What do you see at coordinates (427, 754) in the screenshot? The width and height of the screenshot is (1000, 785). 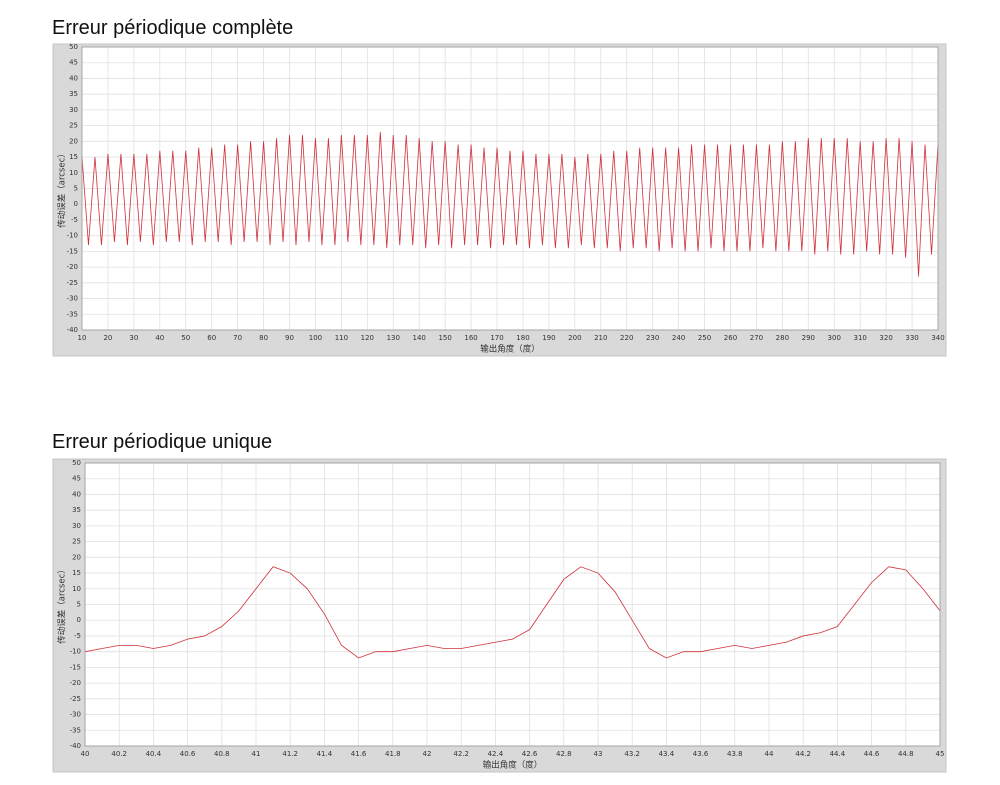 I see `x-tick-label: 42` at bounding box center [427, 754].